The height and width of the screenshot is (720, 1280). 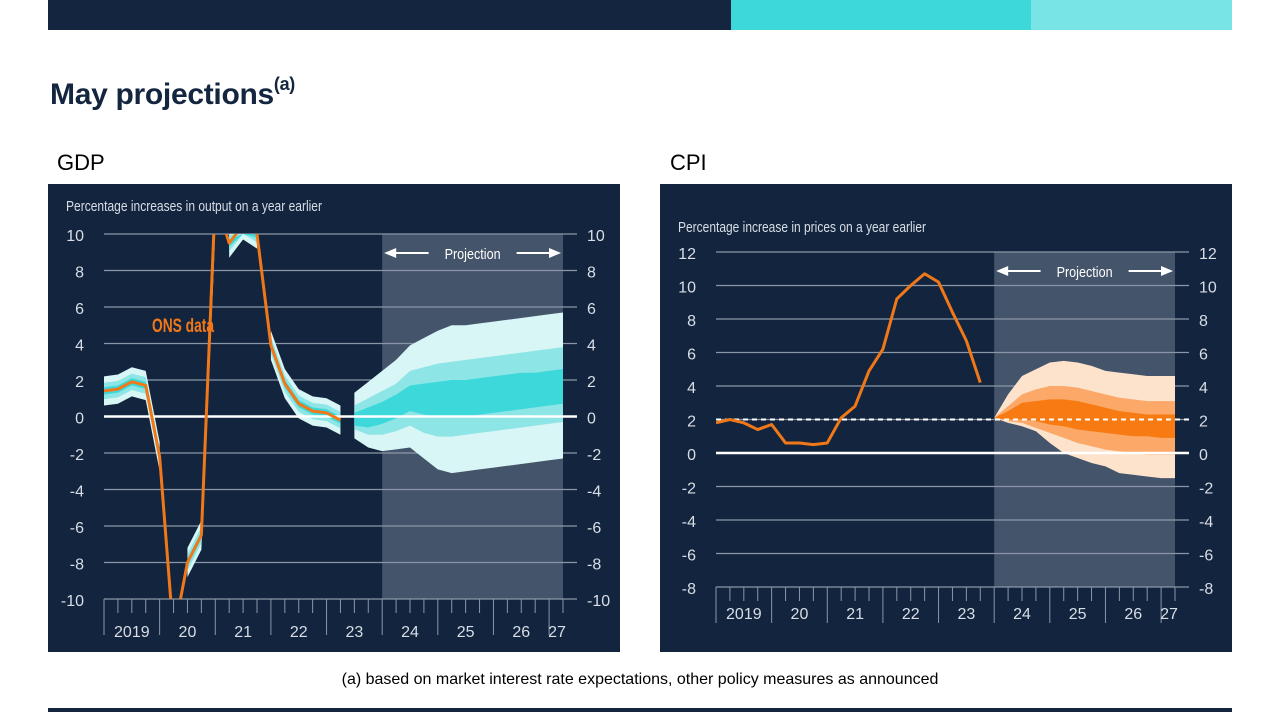 I want to click on header-bar-light-teal, so click(x=1131, y=15).